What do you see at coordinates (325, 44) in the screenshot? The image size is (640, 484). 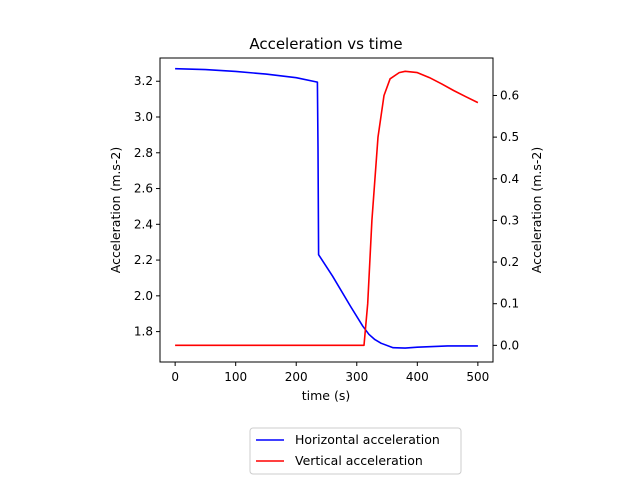 I see `chart-title: Acceleration vs time` at bounding box center [325, 44].